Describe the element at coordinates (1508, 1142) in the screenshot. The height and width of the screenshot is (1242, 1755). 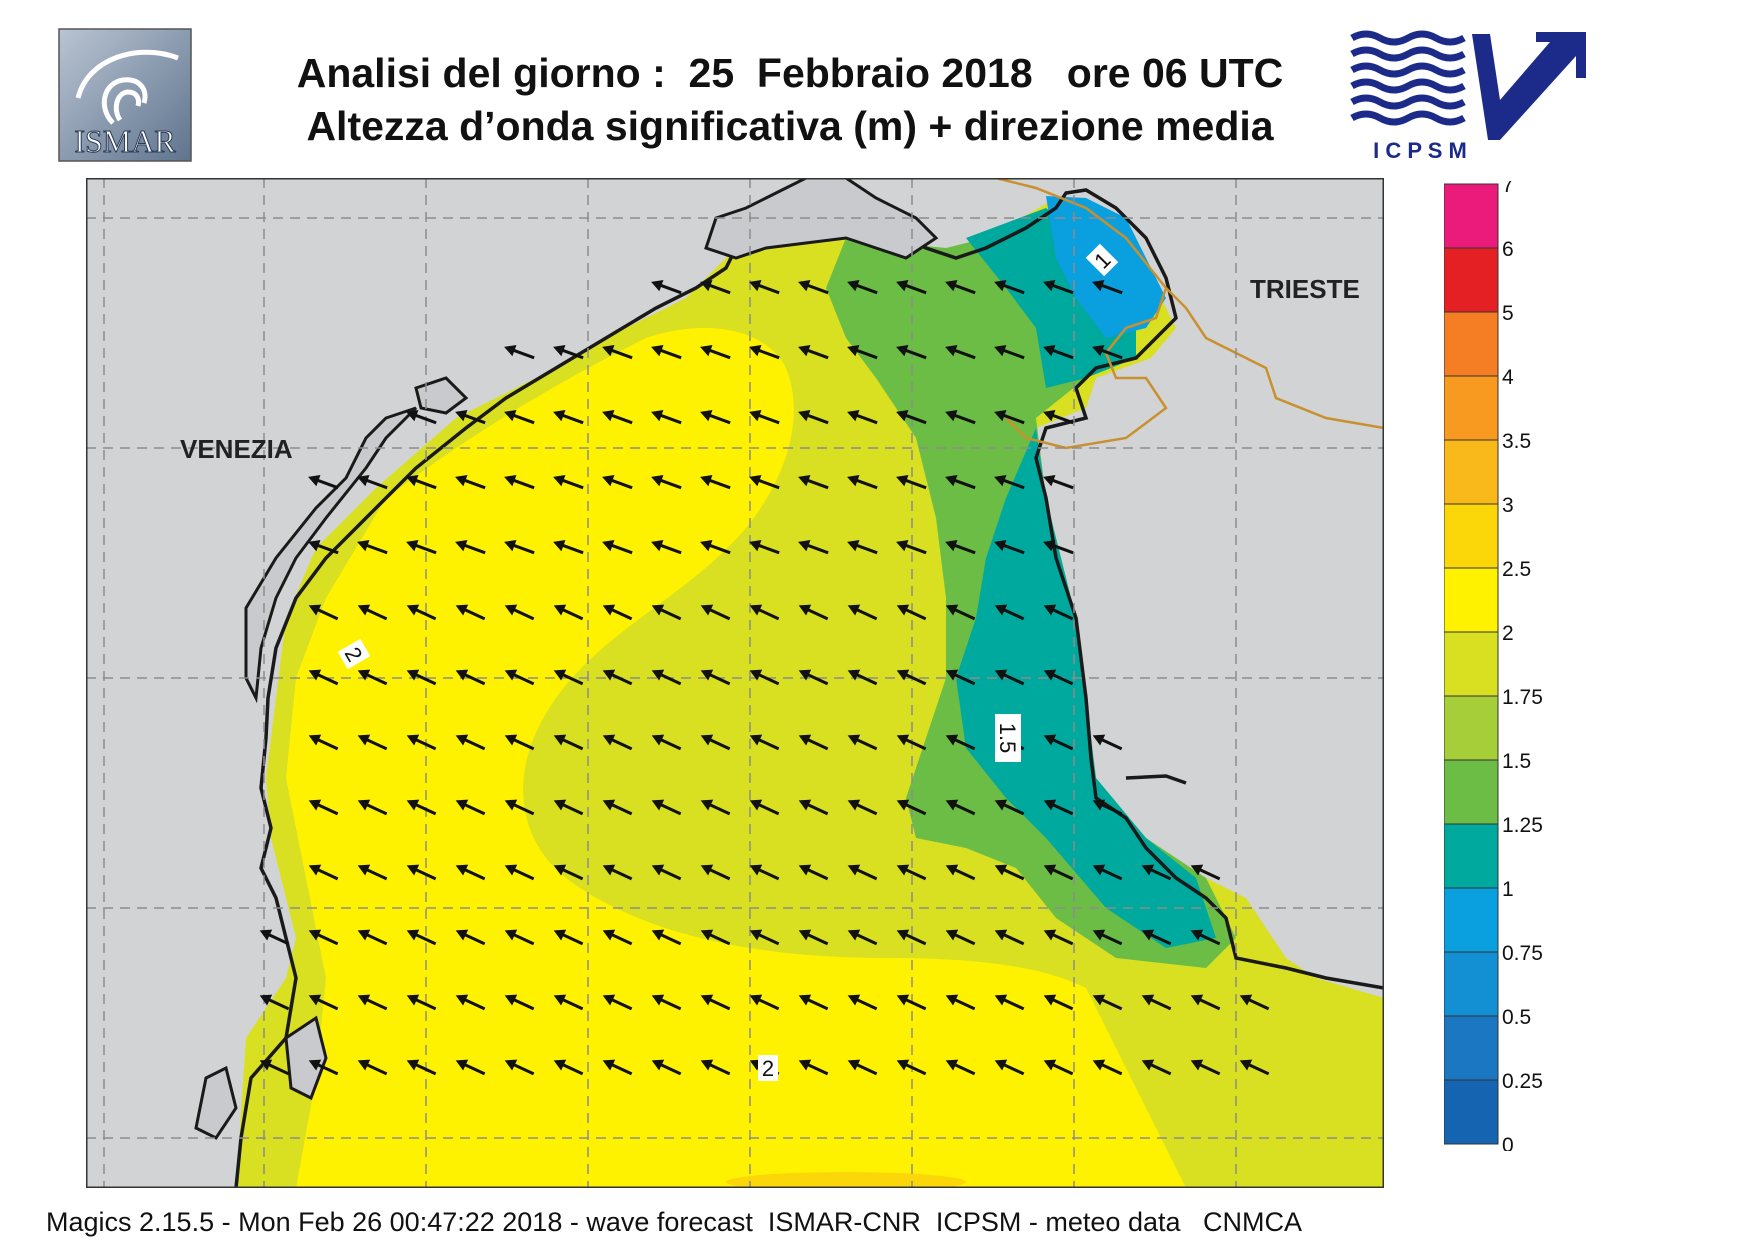
I see `colorbar-tick-label: 0` at that location.